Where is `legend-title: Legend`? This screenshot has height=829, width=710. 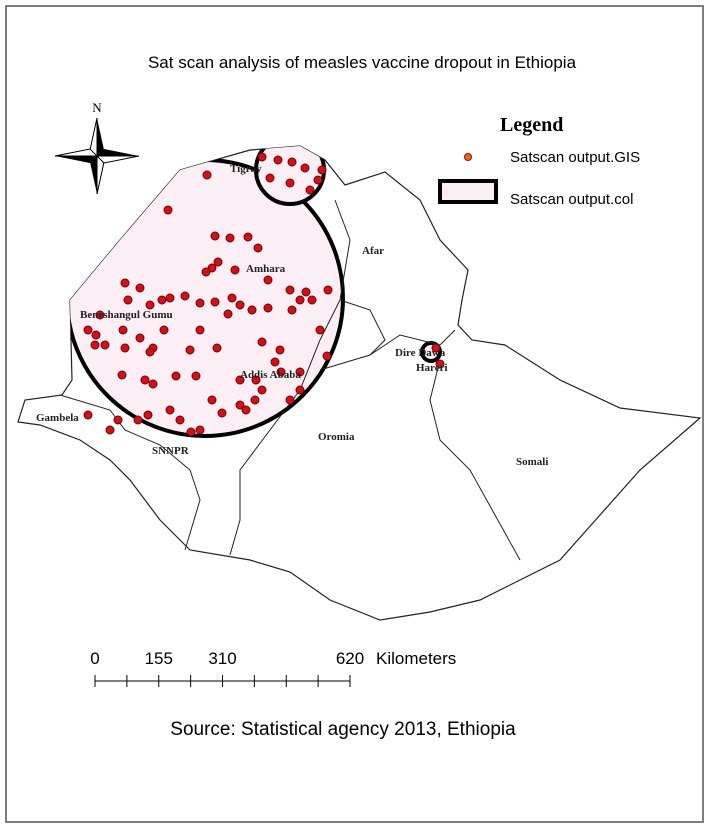 legend-title: Legend is located at coordinates (531, 125).